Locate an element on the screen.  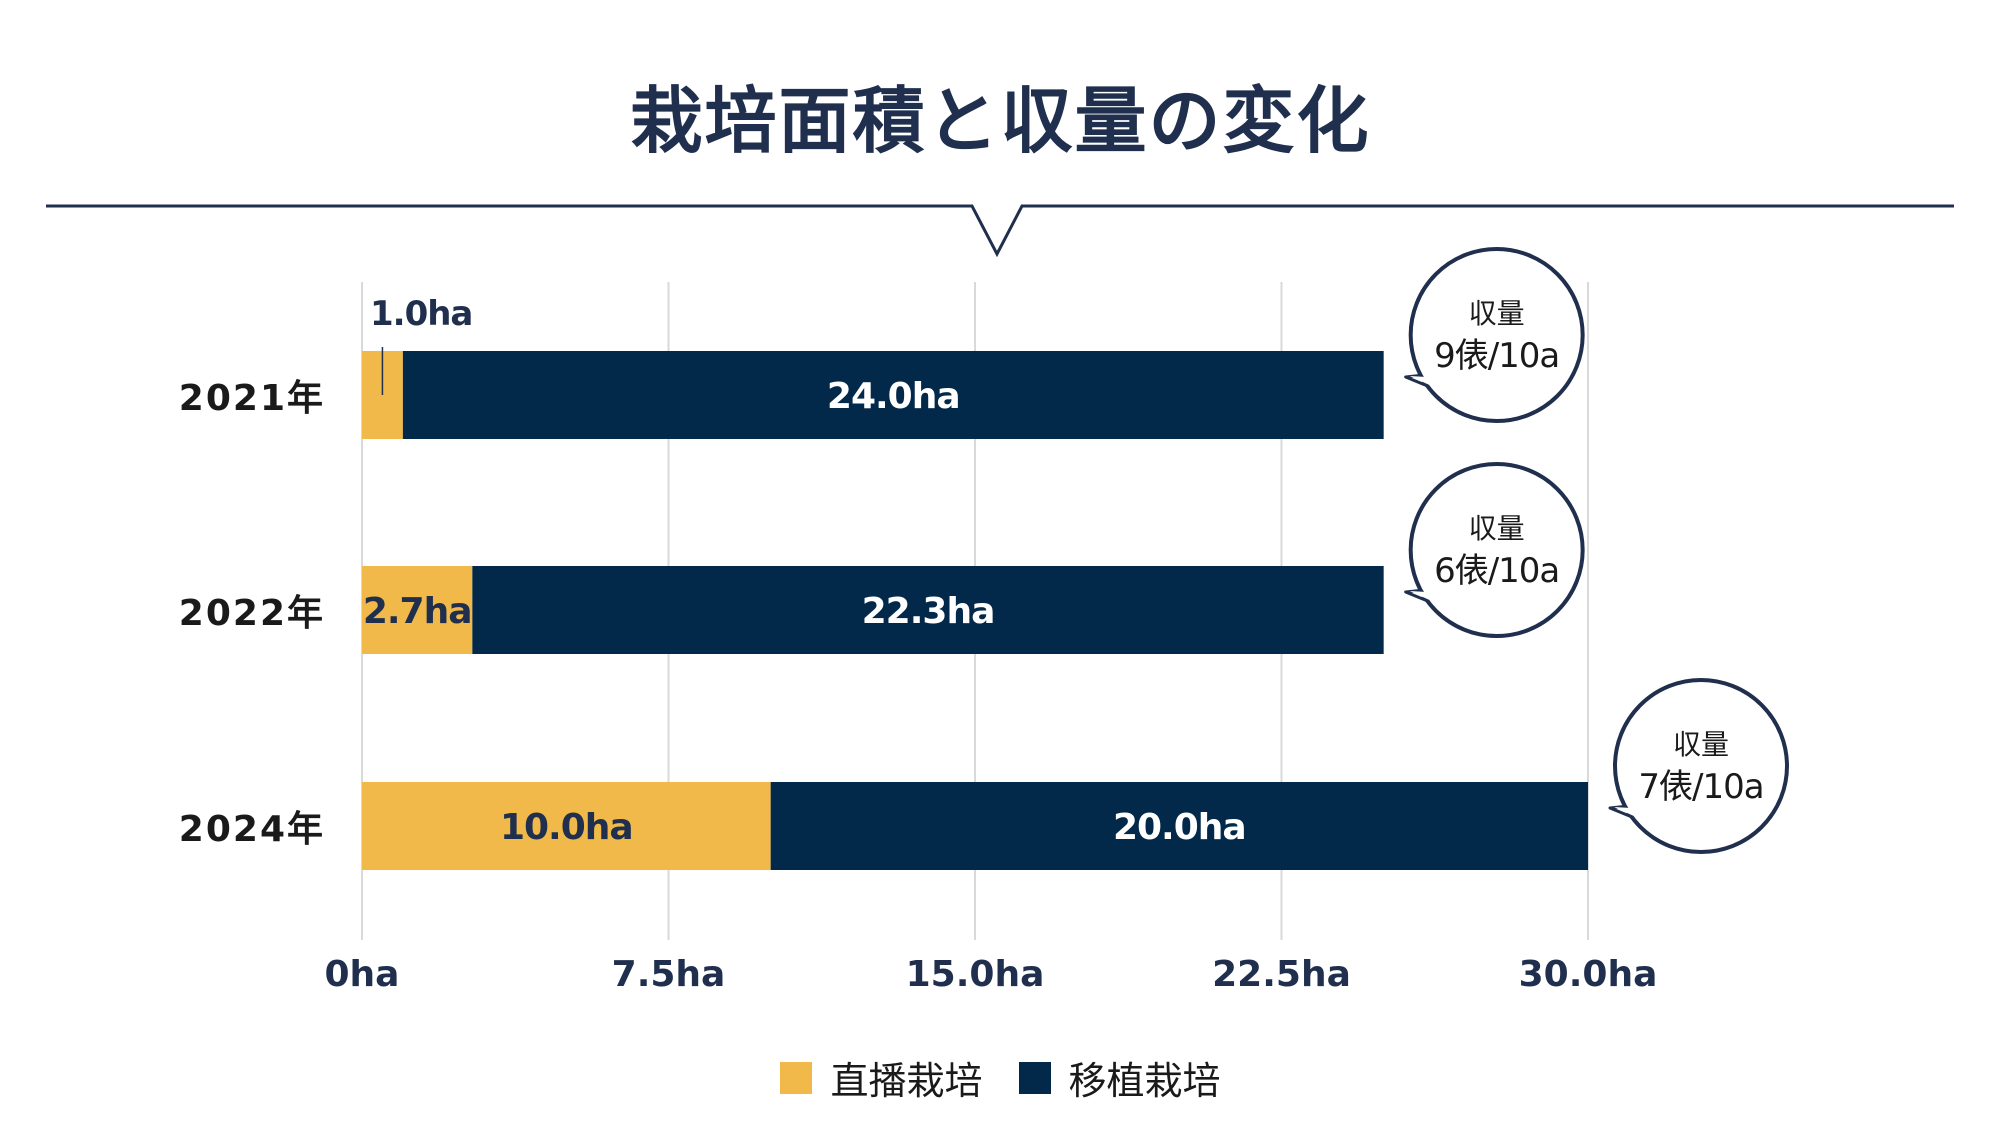
bubble-line2: 7俵/10a is located at coordinates (1700, 787).